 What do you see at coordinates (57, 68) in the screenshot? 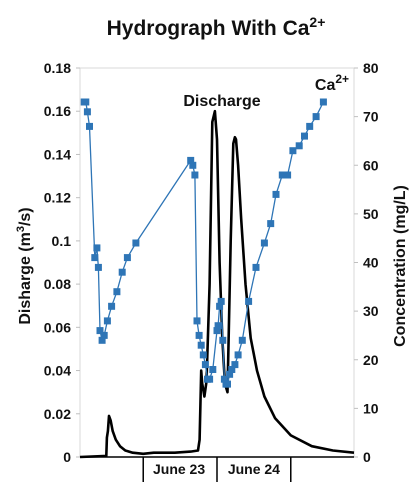
I see `left-tick-label: 0.18` at bounding box center [57, 68].